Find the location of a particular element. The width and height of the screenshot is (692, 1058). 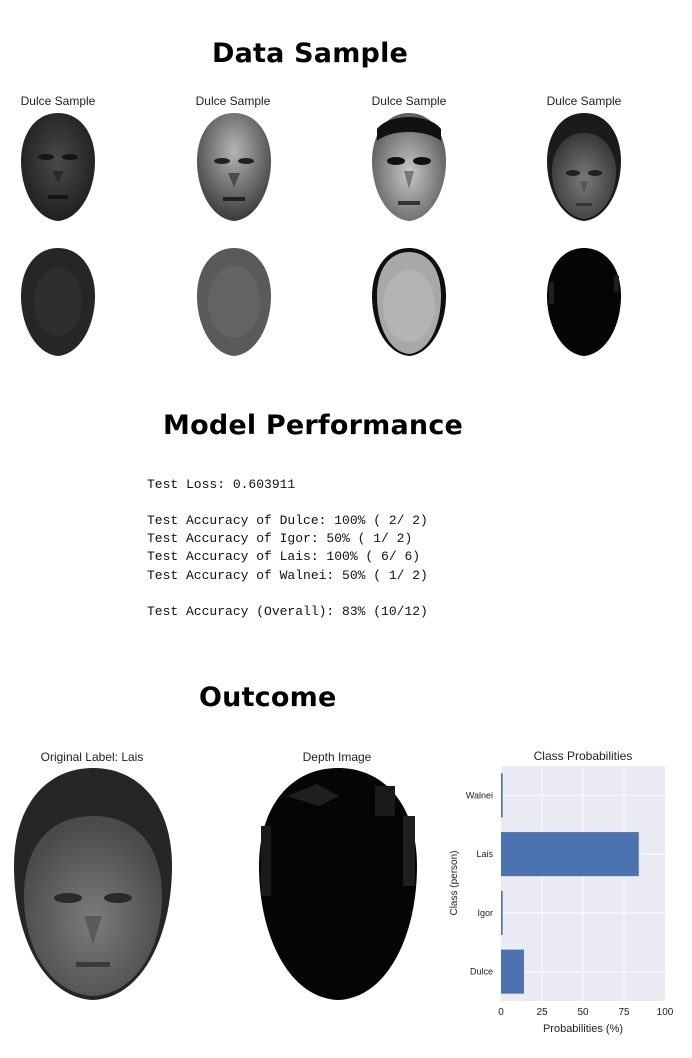

test-loss-text: Test Loss: 0.603911 is located at coordinates (221, 484).